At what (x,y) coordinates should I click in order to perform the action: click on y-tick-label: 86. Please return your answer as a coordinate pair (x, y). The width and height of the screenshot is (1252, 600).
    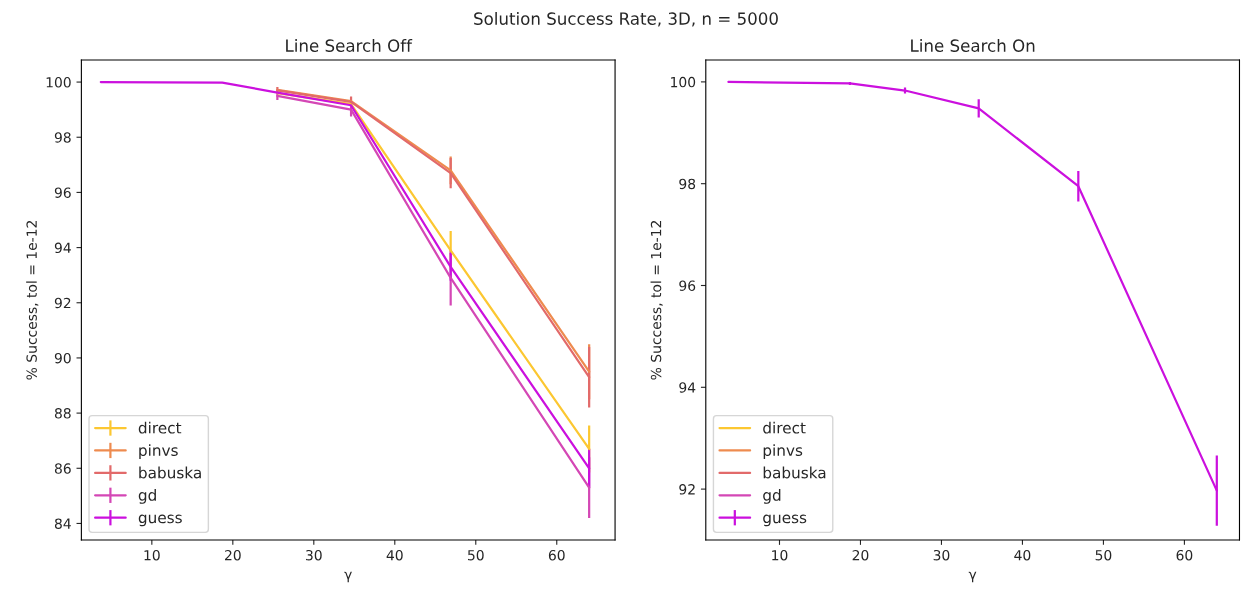
    Looking at the image, I should click on (62, 468).